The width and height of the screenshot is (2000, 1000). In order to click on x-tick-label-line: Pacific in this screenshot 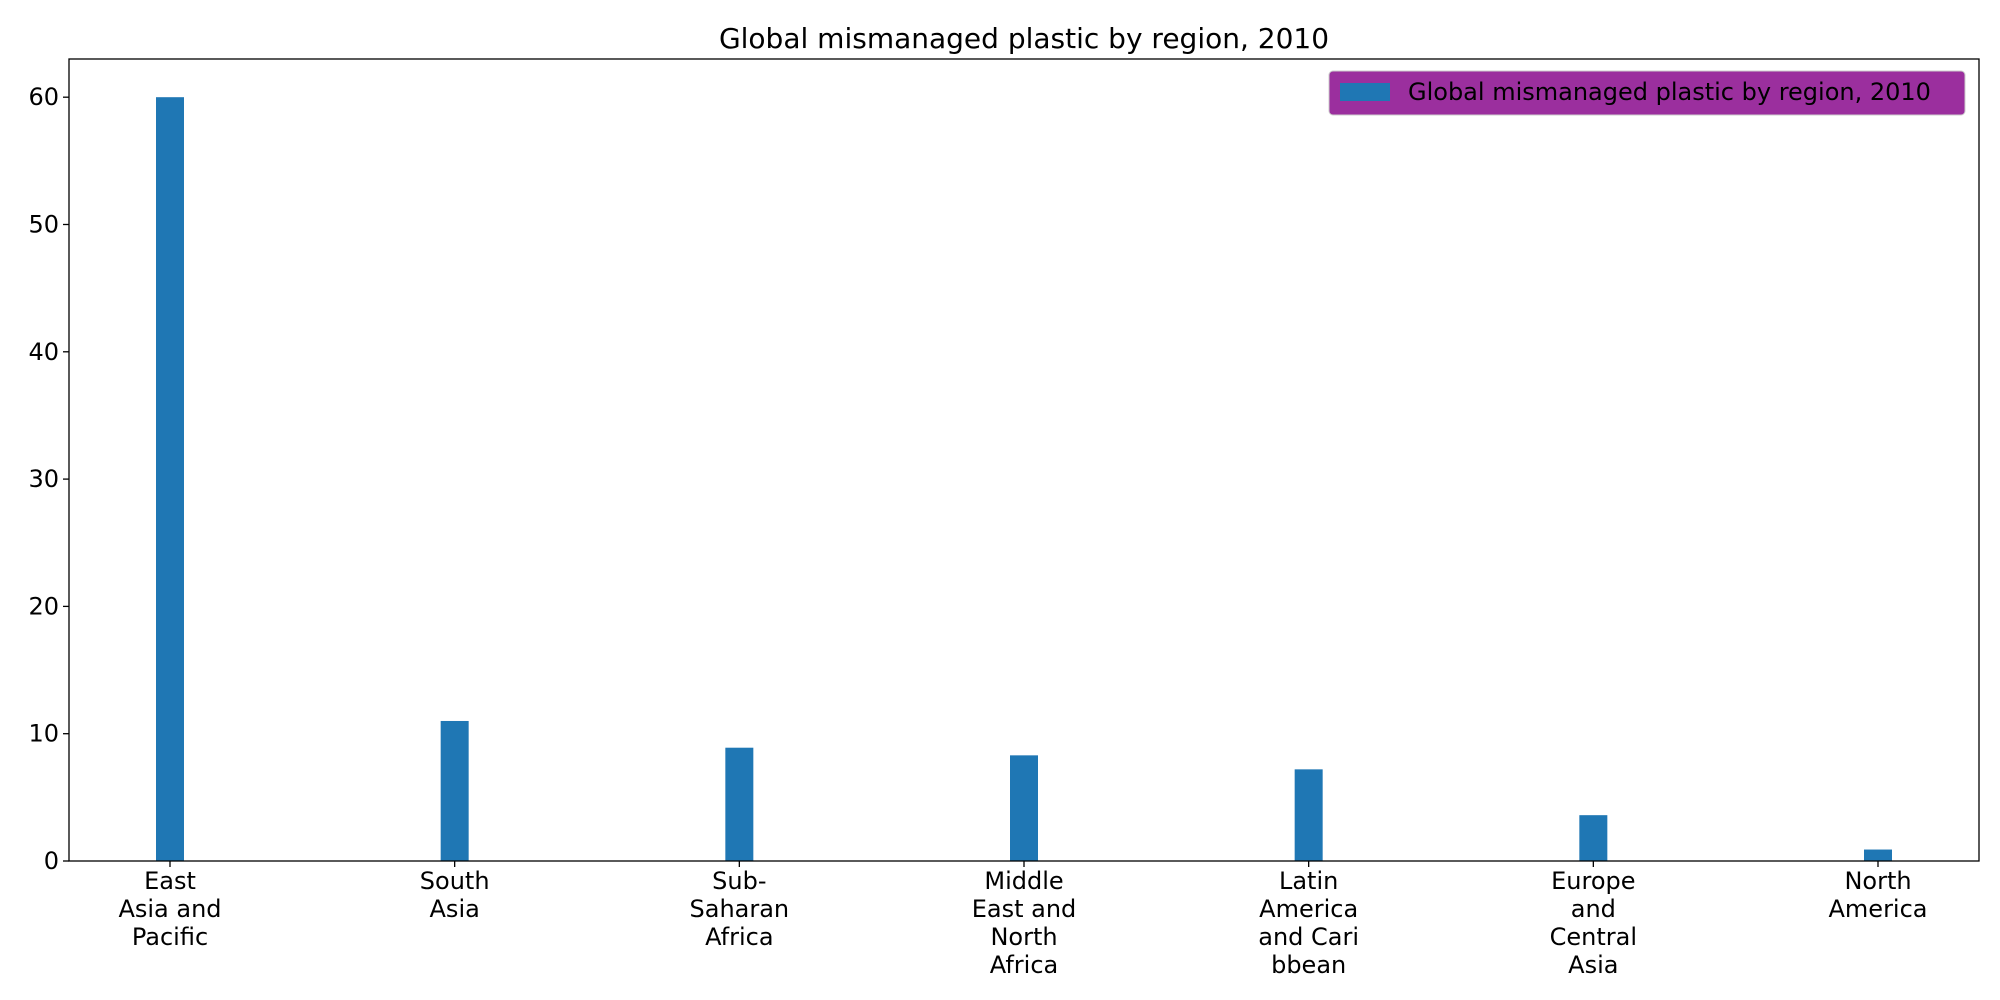, I will do `click(170, 937)`.